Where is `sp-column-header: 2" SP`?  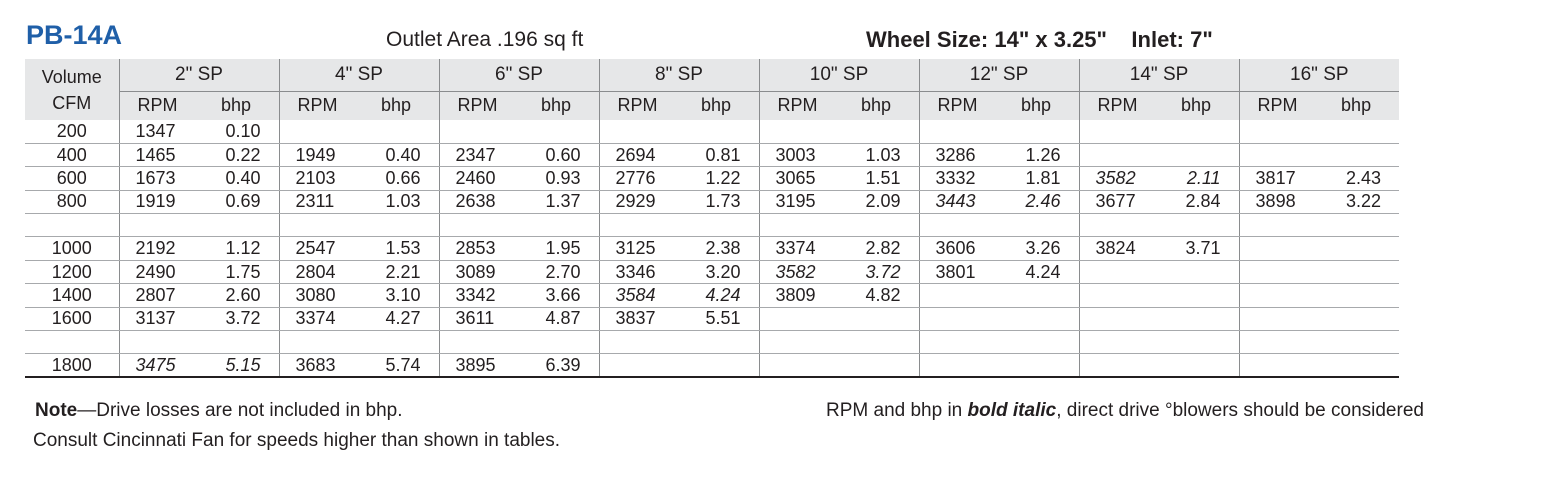 sp-column-header: 2" SP is located at coordinates (198, 75).